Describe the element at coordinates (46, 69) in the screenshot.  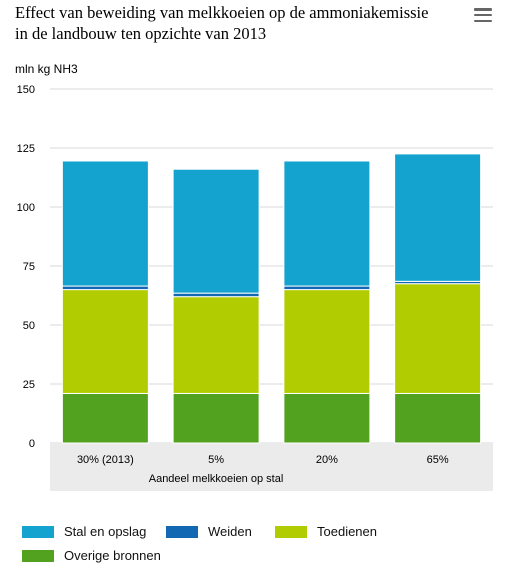
I see `y-axis-label: mln kg NH3` at that location.